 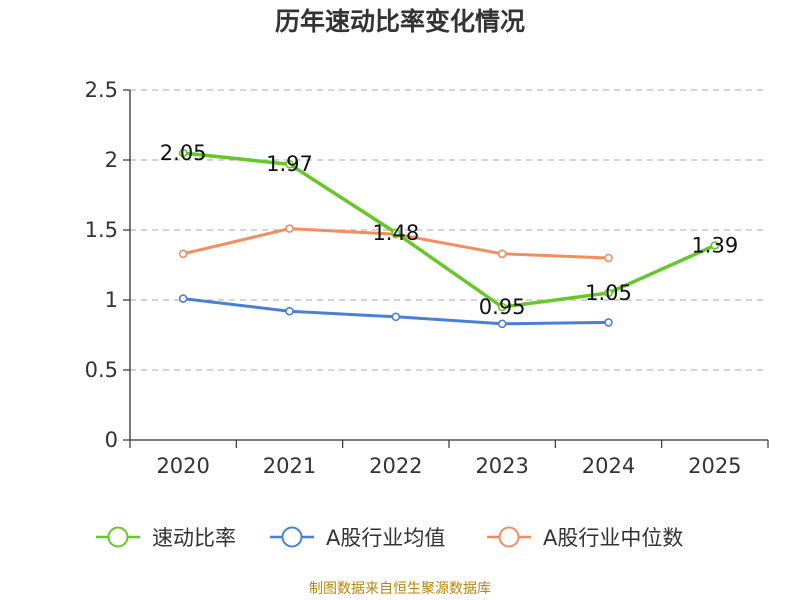 What do you see at coordinates (194, 538) in the screenshot?
I see `legend-label: 速动比率` at bounding box center [194, 538].